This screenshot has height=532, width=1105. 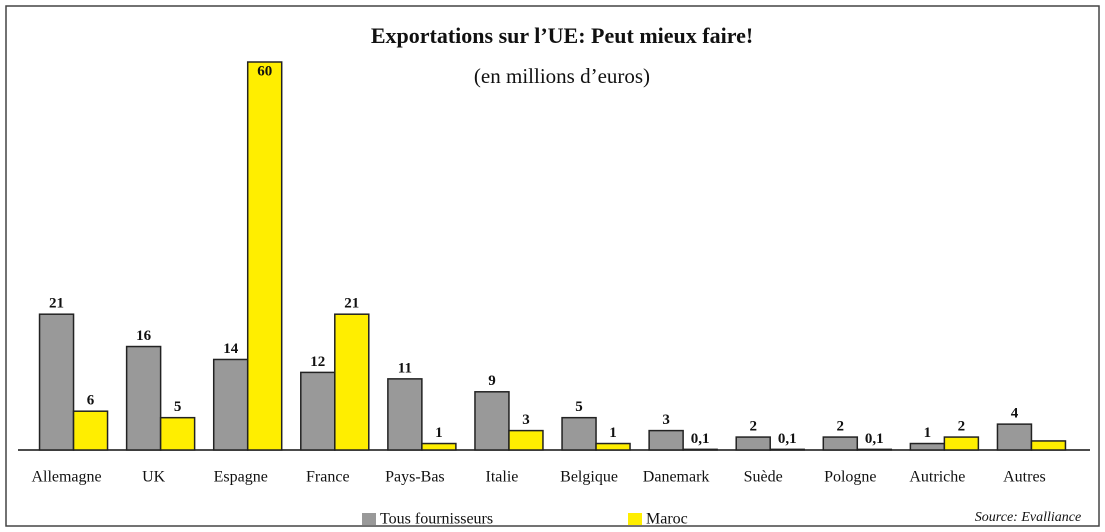 What do you see at coordinates (144, 336) in the screenshot?
I see `value-label: 16` at bounding box center [144, 336].